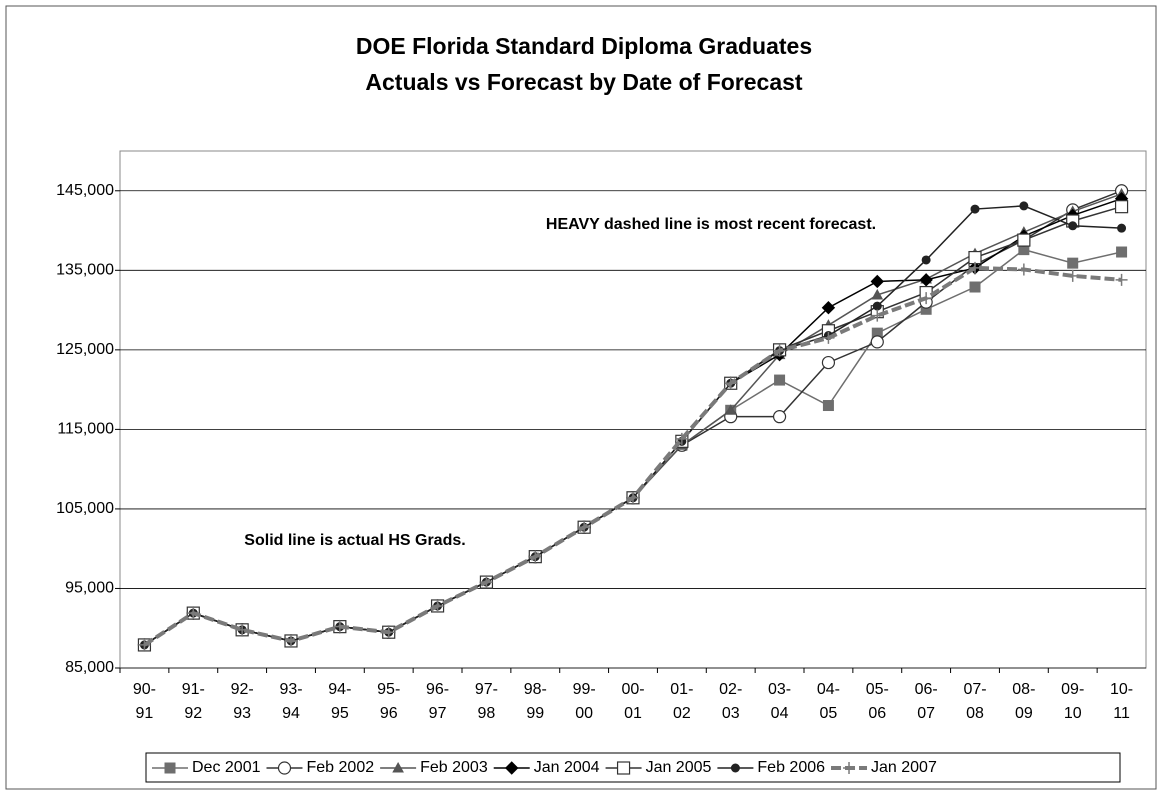  What do you see at coordinates (535, 701) in the screenshot?
I see `x-tick-label: 98-99` at bounding box center [535, 701].